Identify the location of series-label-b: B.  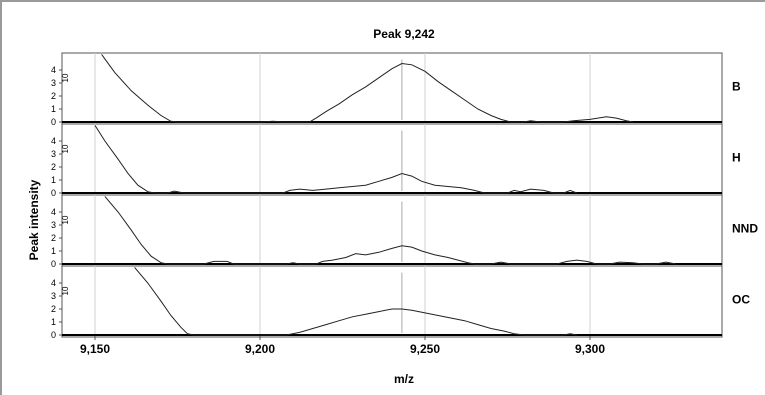
(736, 87).